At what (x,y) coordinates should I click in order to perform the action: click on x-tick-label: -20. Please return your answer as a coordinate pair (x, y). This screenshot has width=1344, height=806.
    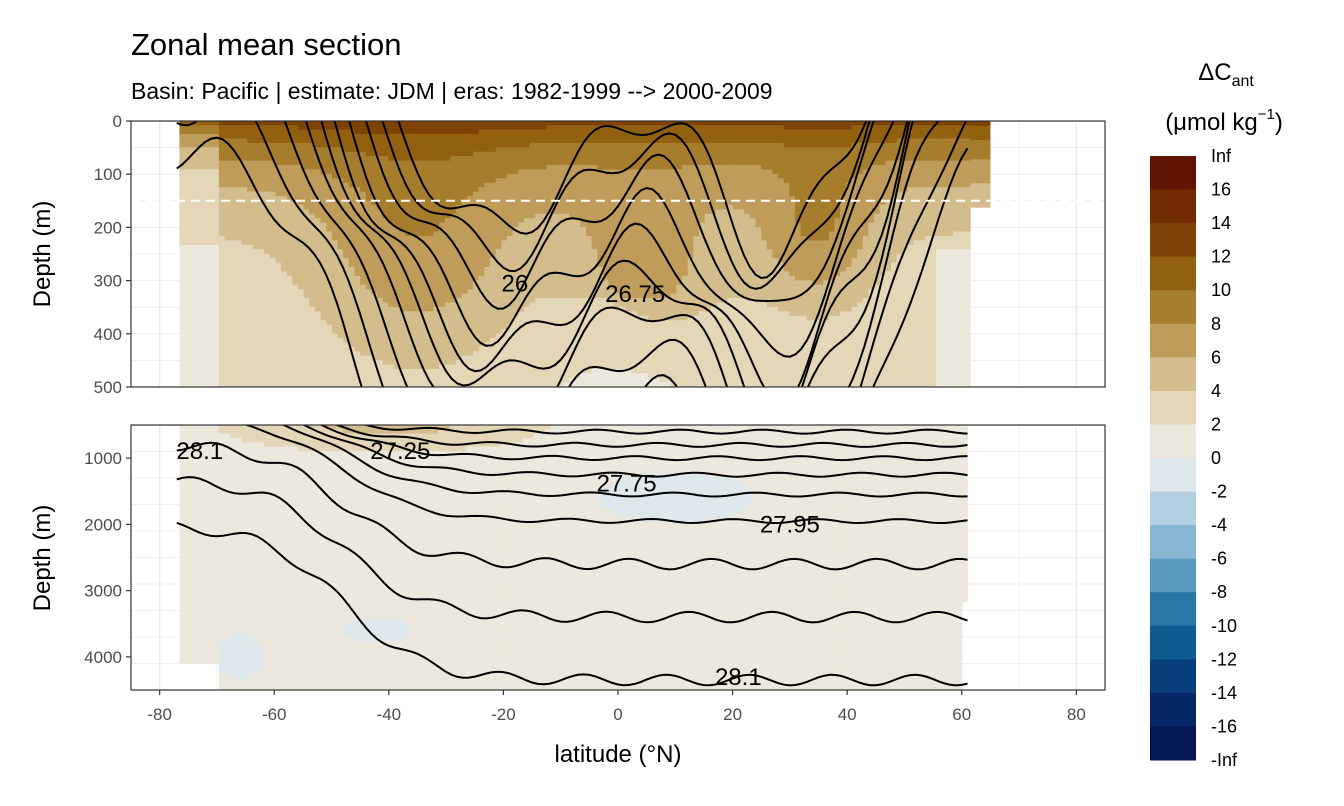
    Looking at the image, I should click on (503, 714).